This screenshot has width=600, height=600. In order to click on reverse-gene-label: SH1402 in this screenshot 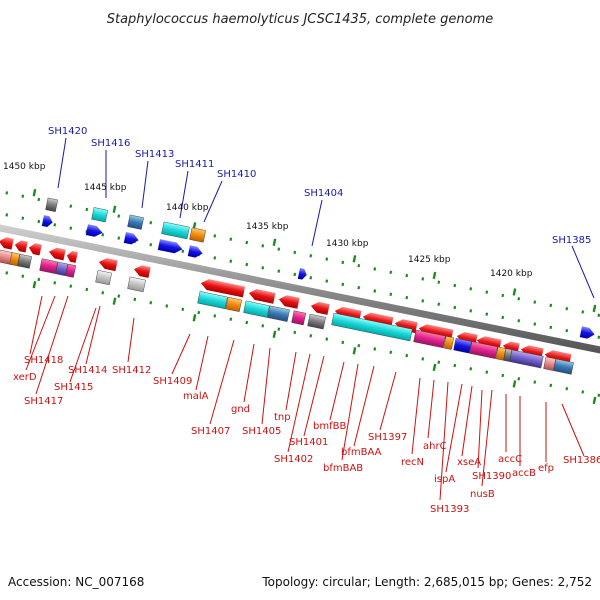, I will do `click(293, 459)`.